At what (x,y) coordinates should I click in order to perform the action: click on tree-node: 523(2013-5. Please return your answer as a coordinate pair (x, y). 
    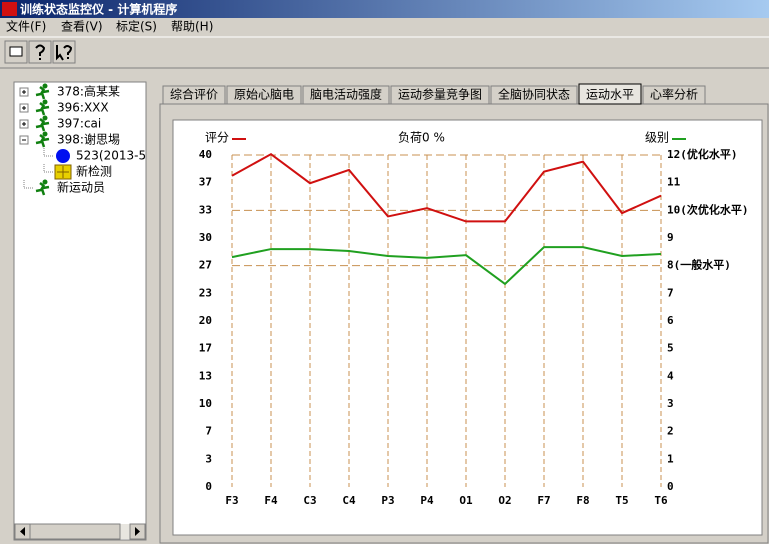
    Looking at the image, I should click on (111, 156).